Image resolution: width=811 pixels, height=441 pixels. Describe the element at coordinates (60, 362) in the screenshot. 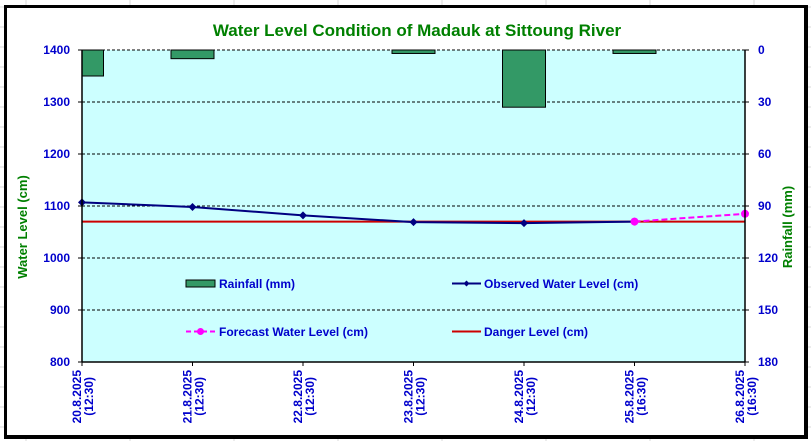

I see `left-tick-label: 800` at that location.